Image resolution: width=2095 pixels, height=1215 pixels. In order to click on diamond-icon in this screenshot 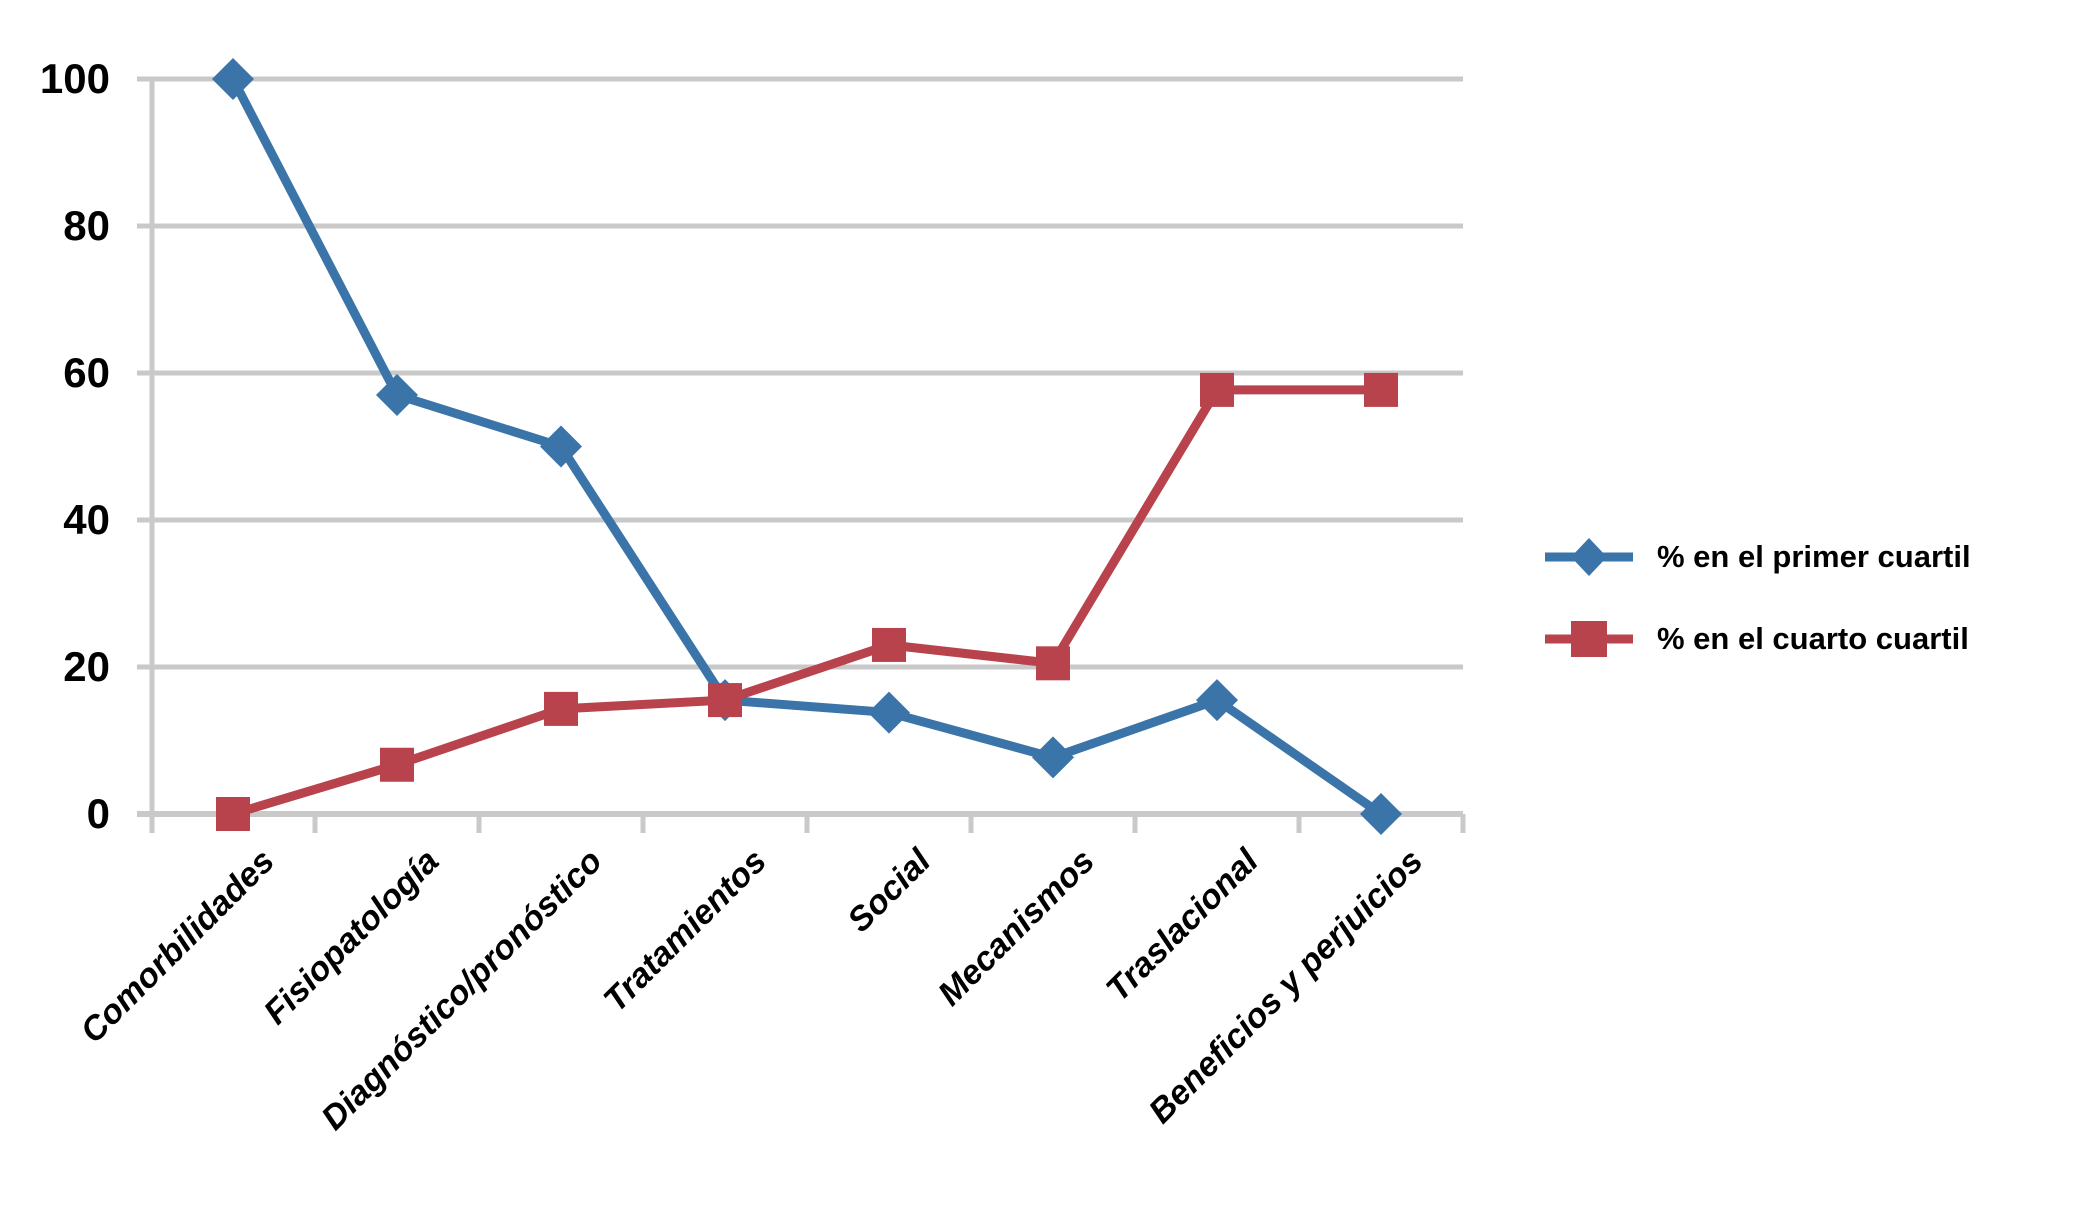, I will do `click(1589, 557)`.